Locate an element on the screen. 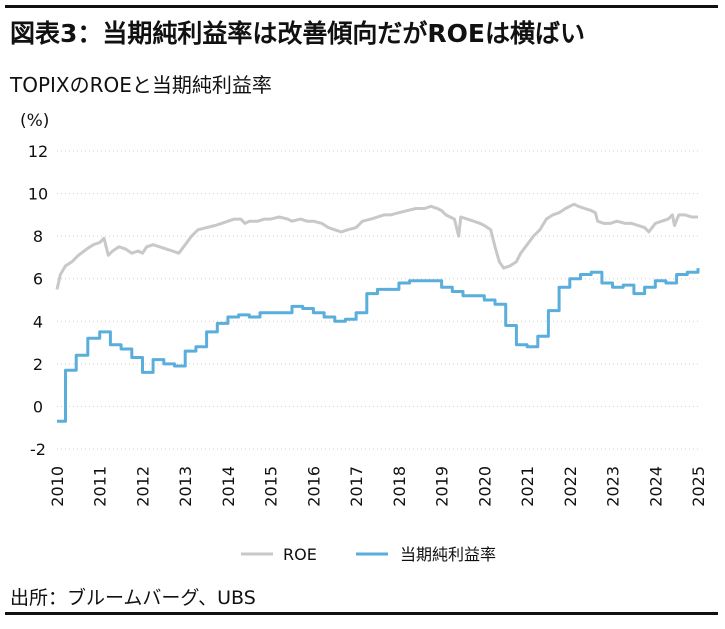 This screenshot has width=725, height=629. y-axis-label: (%) is located at coordinates (34, 121).